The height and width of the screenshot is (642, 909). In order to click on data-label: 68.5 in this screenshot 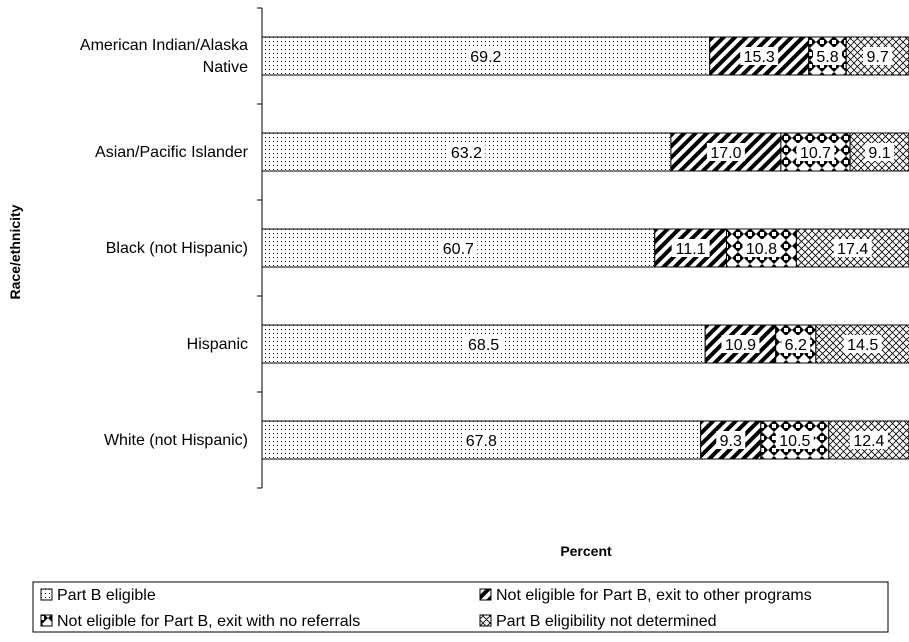, I will do `click(483, 345)`.